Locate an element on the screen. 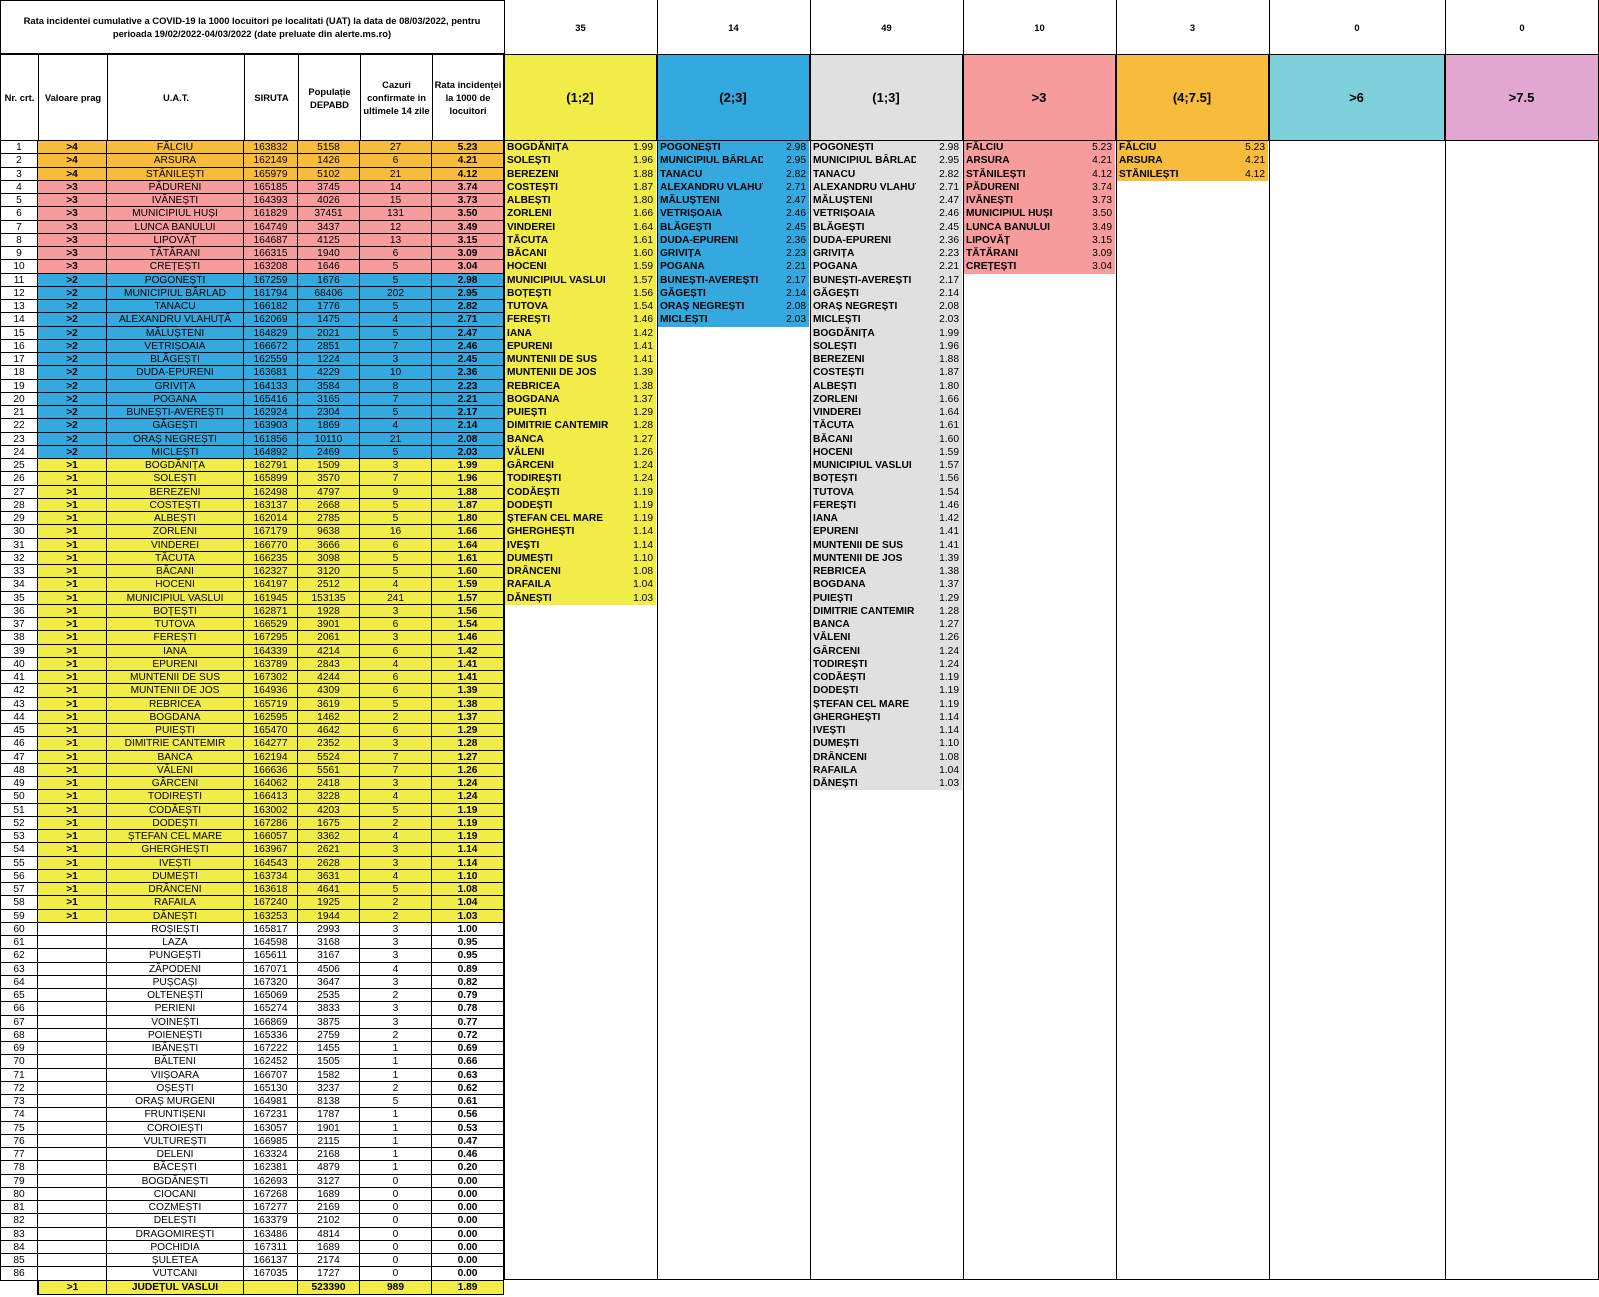 The height and width of the screenshot is (1297, 1599). panel-item-name: BANCA is located at coordinates (863, 624).